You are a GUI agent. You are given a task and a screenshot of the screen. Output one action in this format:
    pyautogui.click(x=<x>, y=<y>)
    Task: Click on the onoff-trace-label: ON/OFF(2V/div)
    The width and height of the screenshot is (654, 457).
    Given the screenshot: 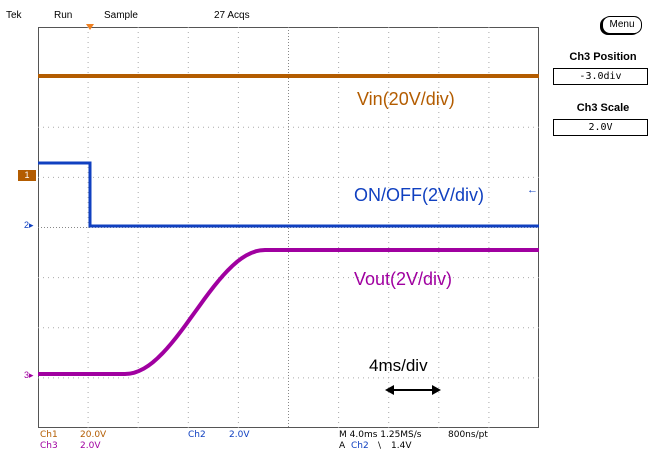 What is the action you would take?
    pyautogui.click(x=419, y=195)
    